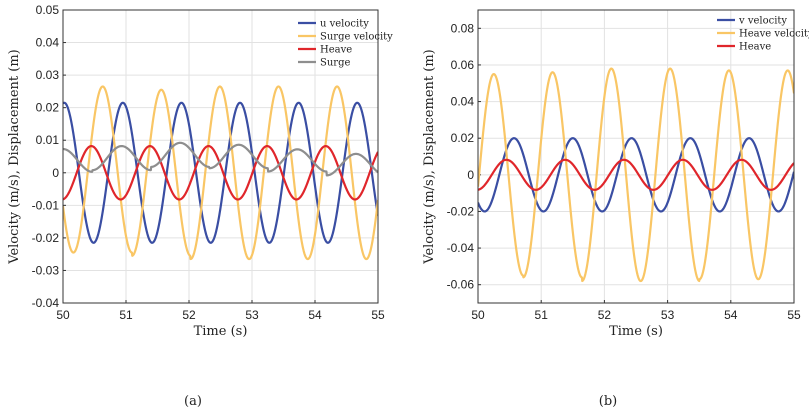  Describe the element at coordinates (608, 401) in the screenshot. I see `panel-caption: (b)` at that location.